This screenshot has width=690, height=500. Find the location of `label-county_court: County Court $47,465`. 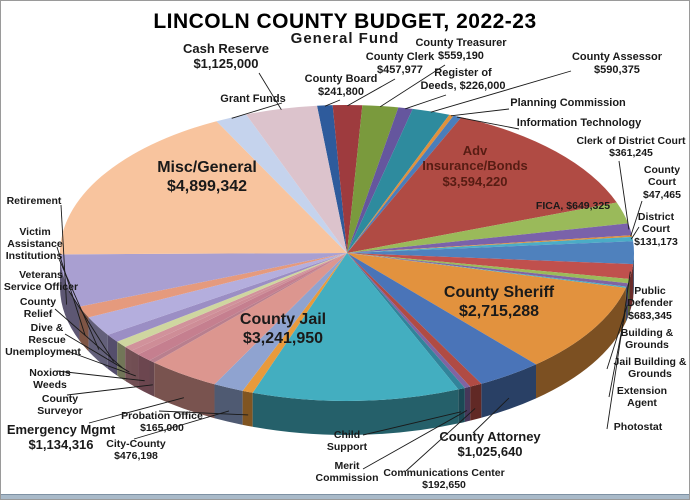

label-county_court: County Court $47,465 is located at coordinates (662, 182).